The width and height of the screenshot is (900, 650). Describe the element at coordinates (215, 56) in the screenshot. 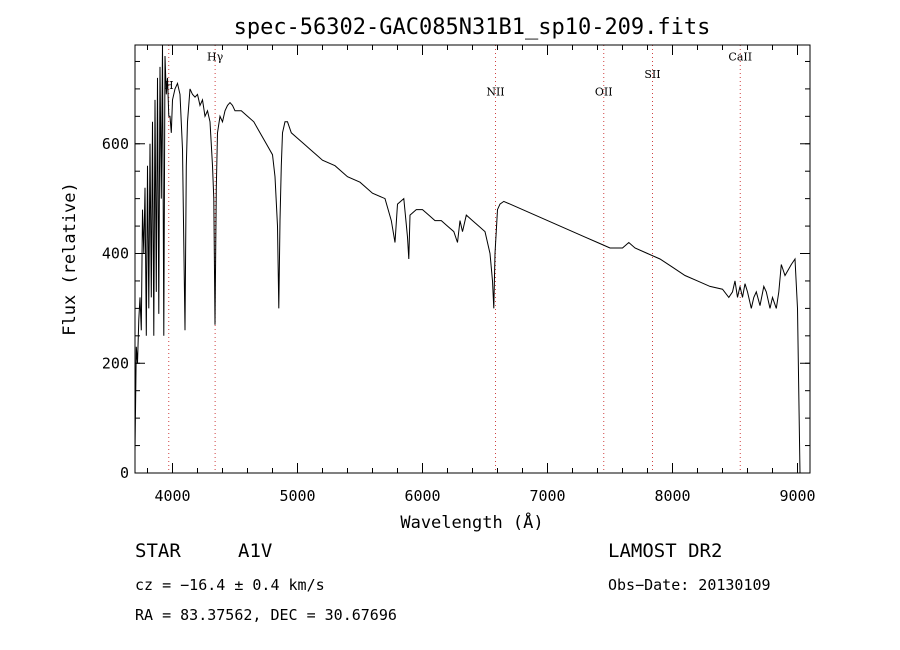

I see `spectral-line-label: Hγ` at that location.